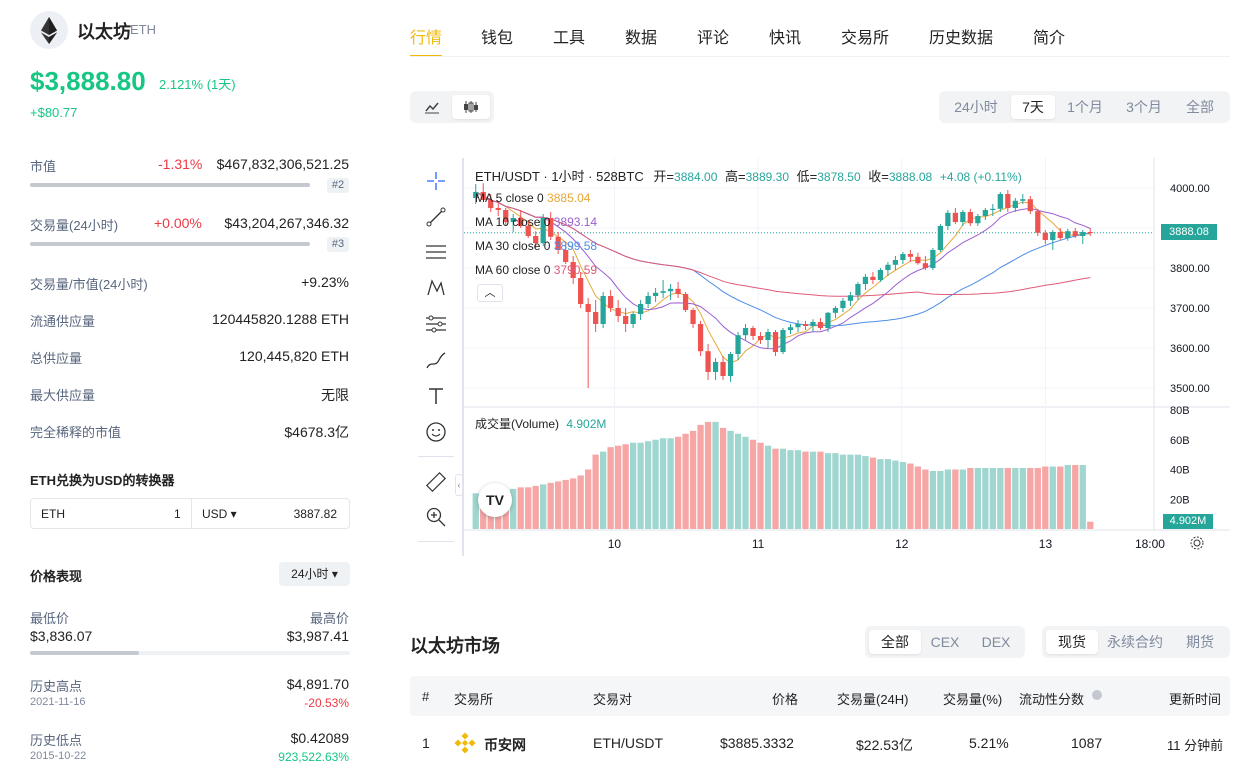 This screenshot has width=1246, height=771. I want to click on atl-label: 历史低点, so click(56, 740).